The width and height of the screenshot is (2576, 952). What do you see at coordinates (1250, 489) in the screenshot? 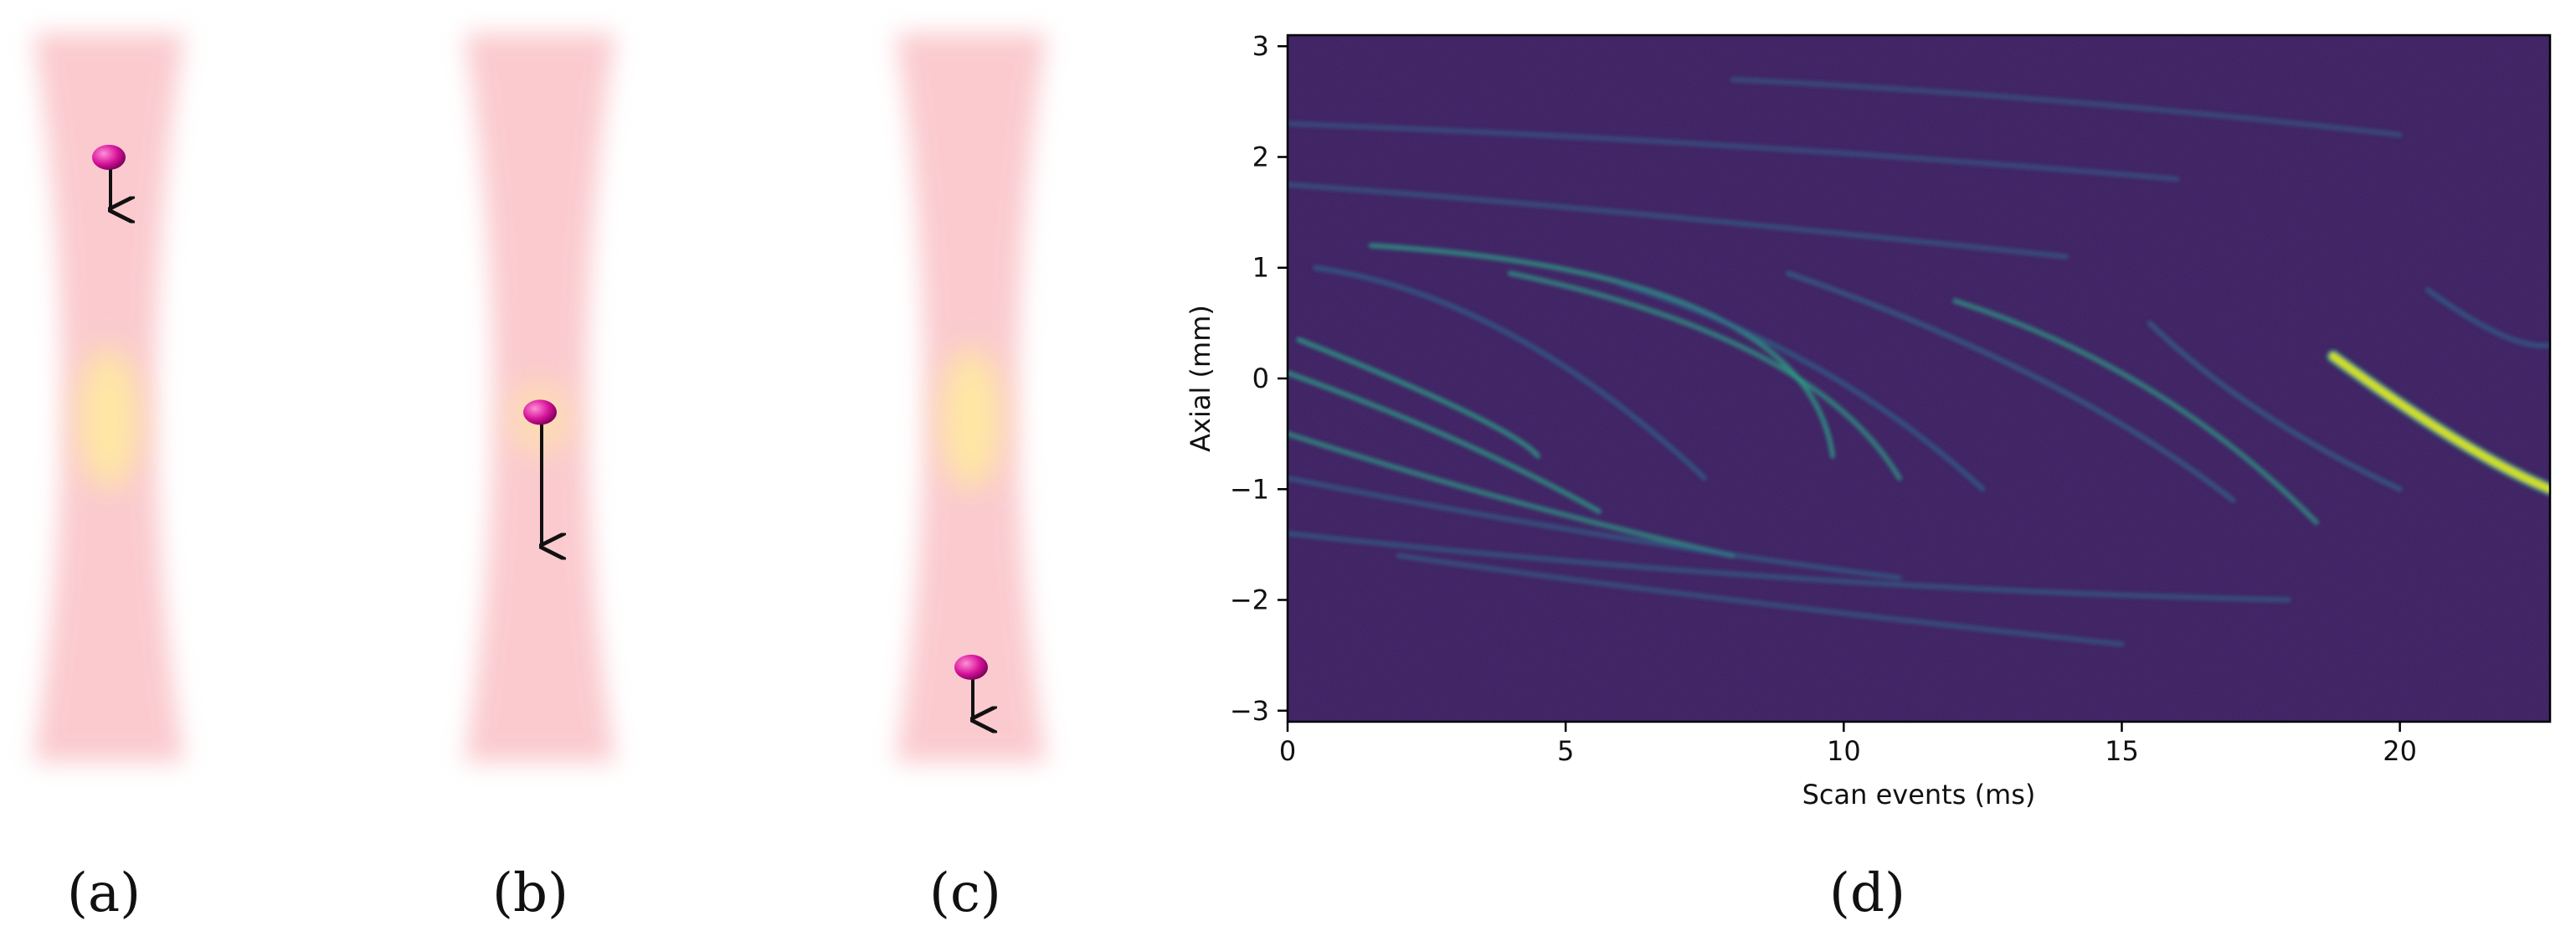
I see `y-tick-label: −1` at bounding box center [1250, 489].